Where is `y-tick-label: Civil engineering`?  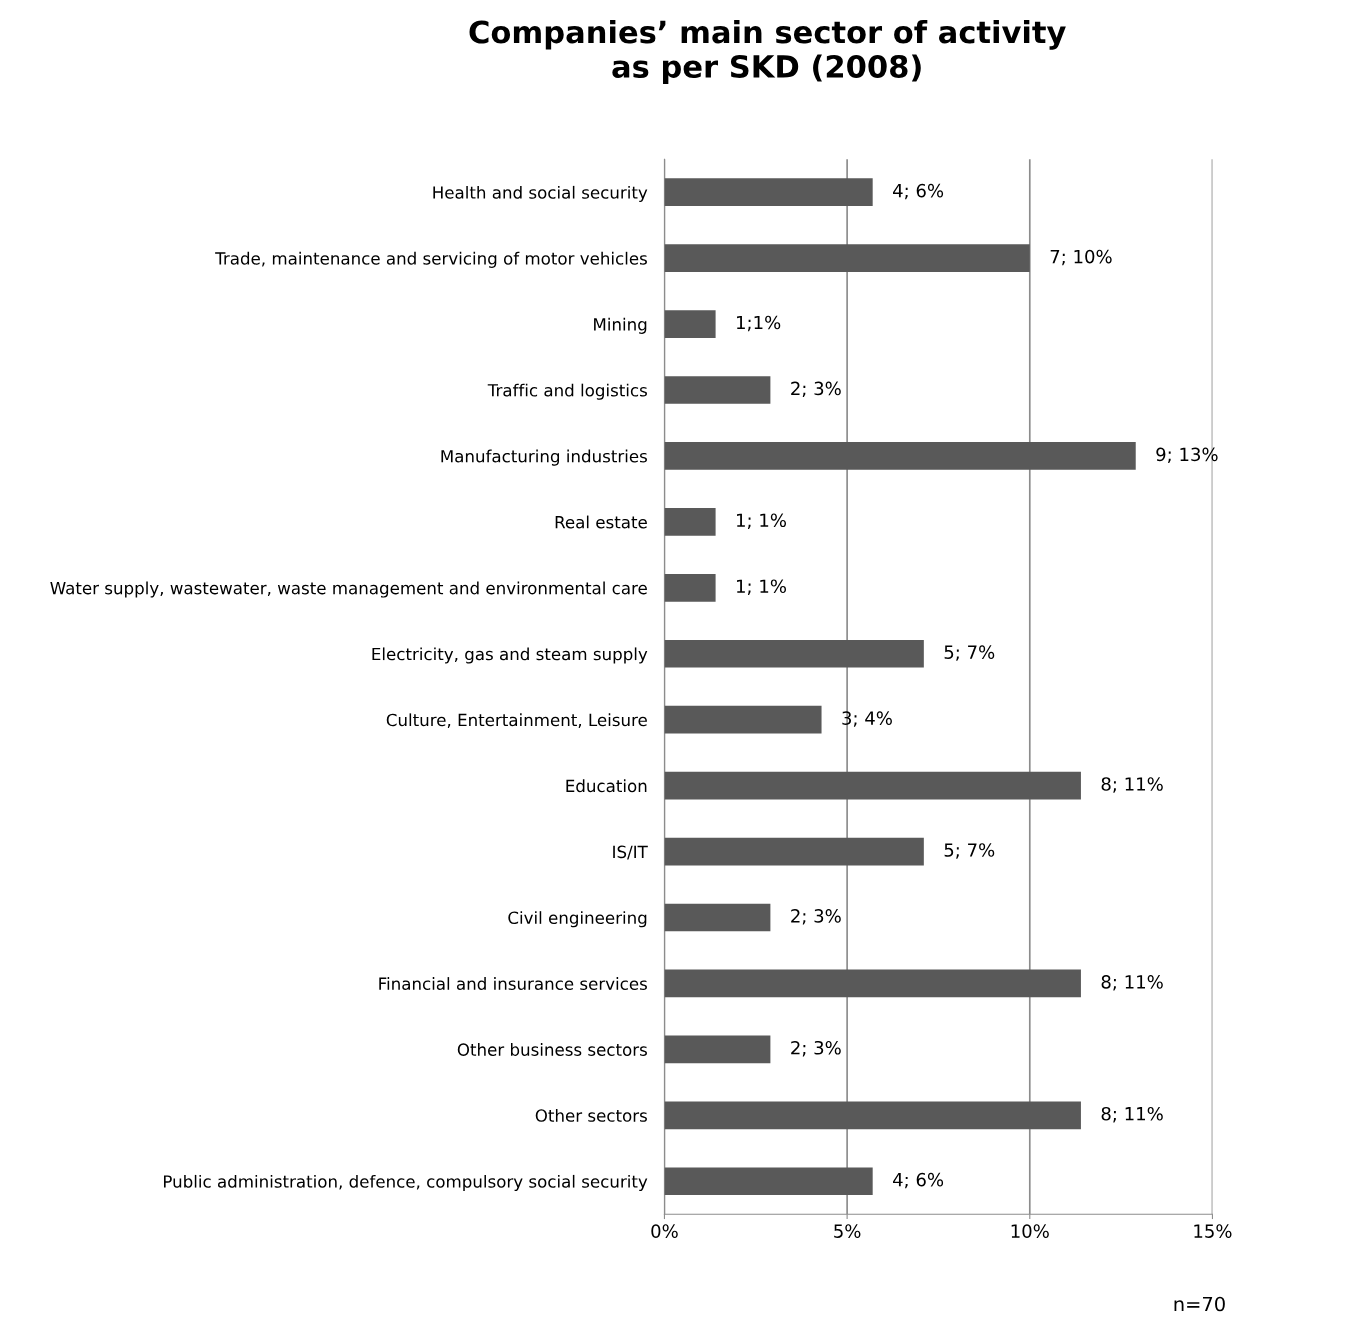
y-tick-label: Civil engineering is located at coordinates (577, 919).